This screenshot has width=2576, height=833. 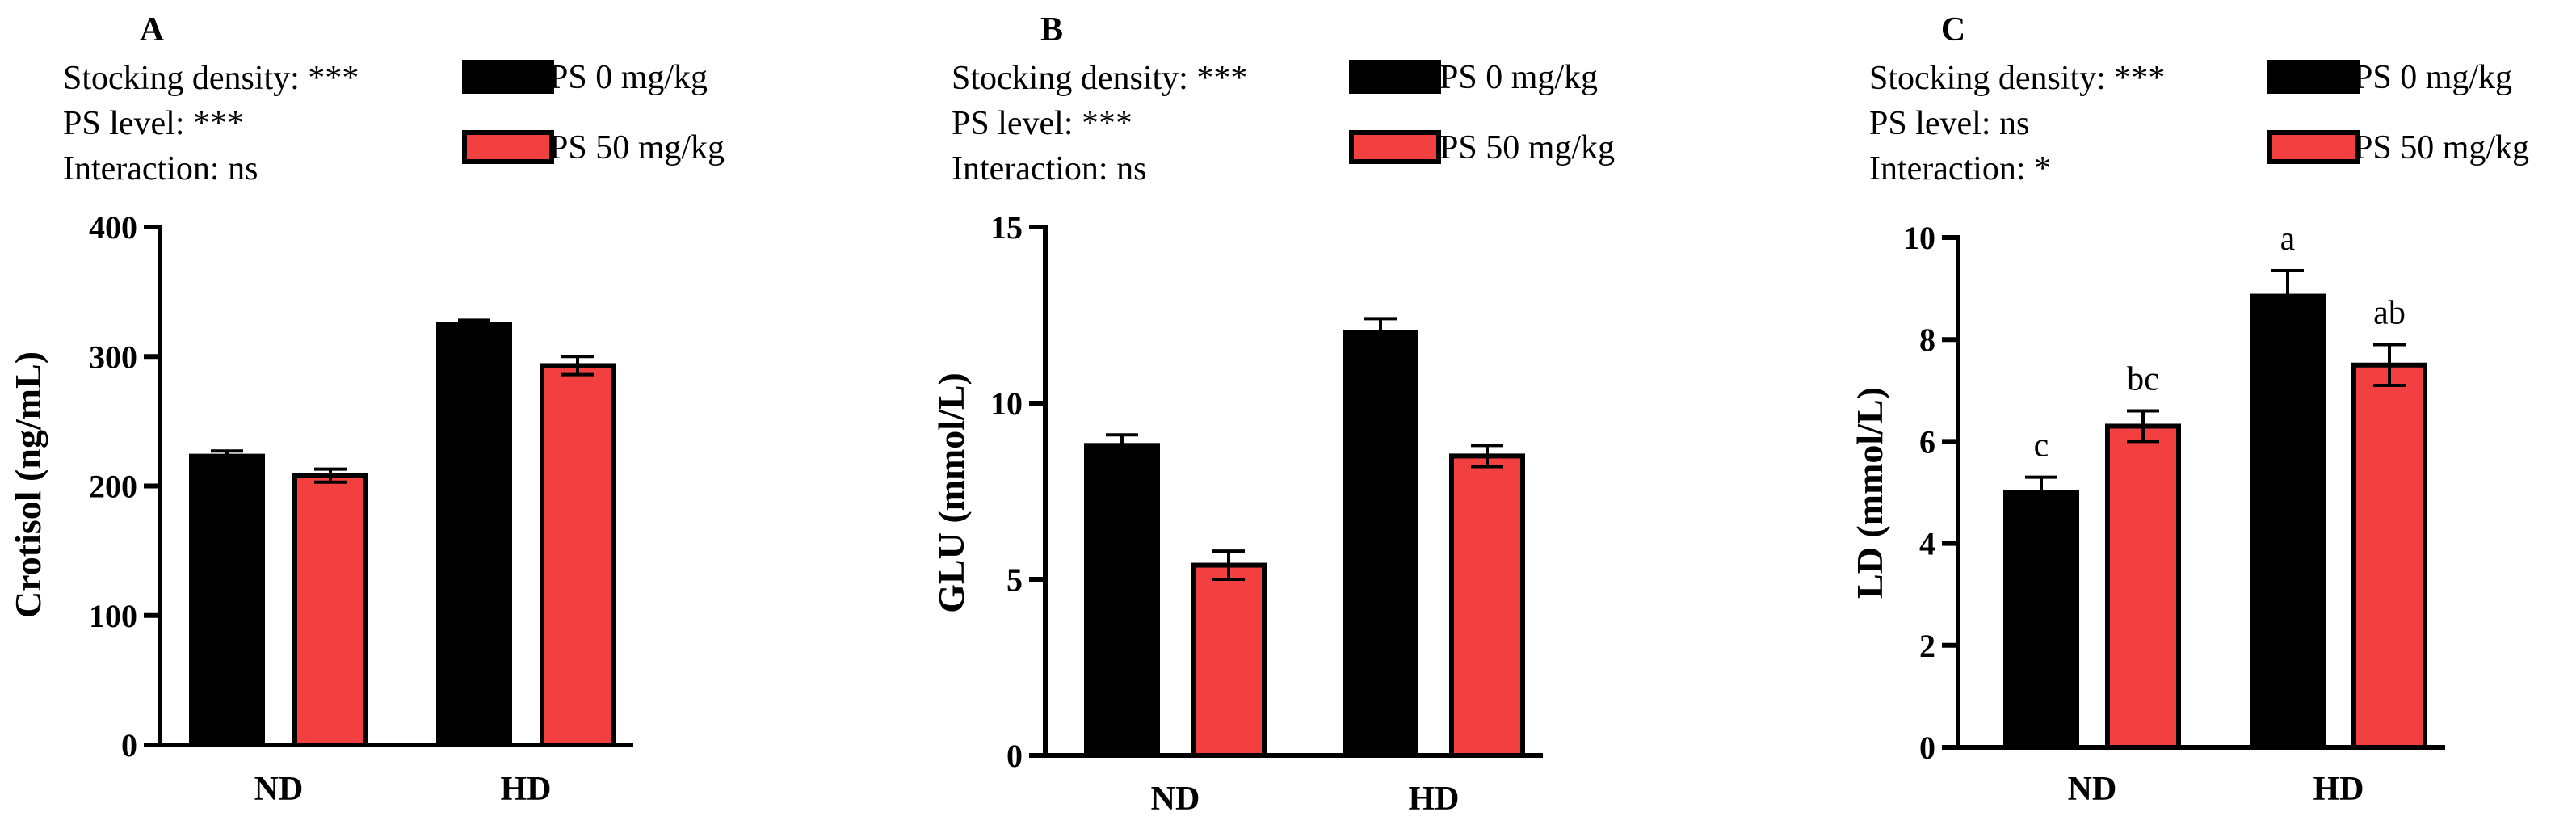 What do you see at coordinates (113, 357) in the screenshot?
I see `y-tick-label: 300` at bounding box center [113, 357].